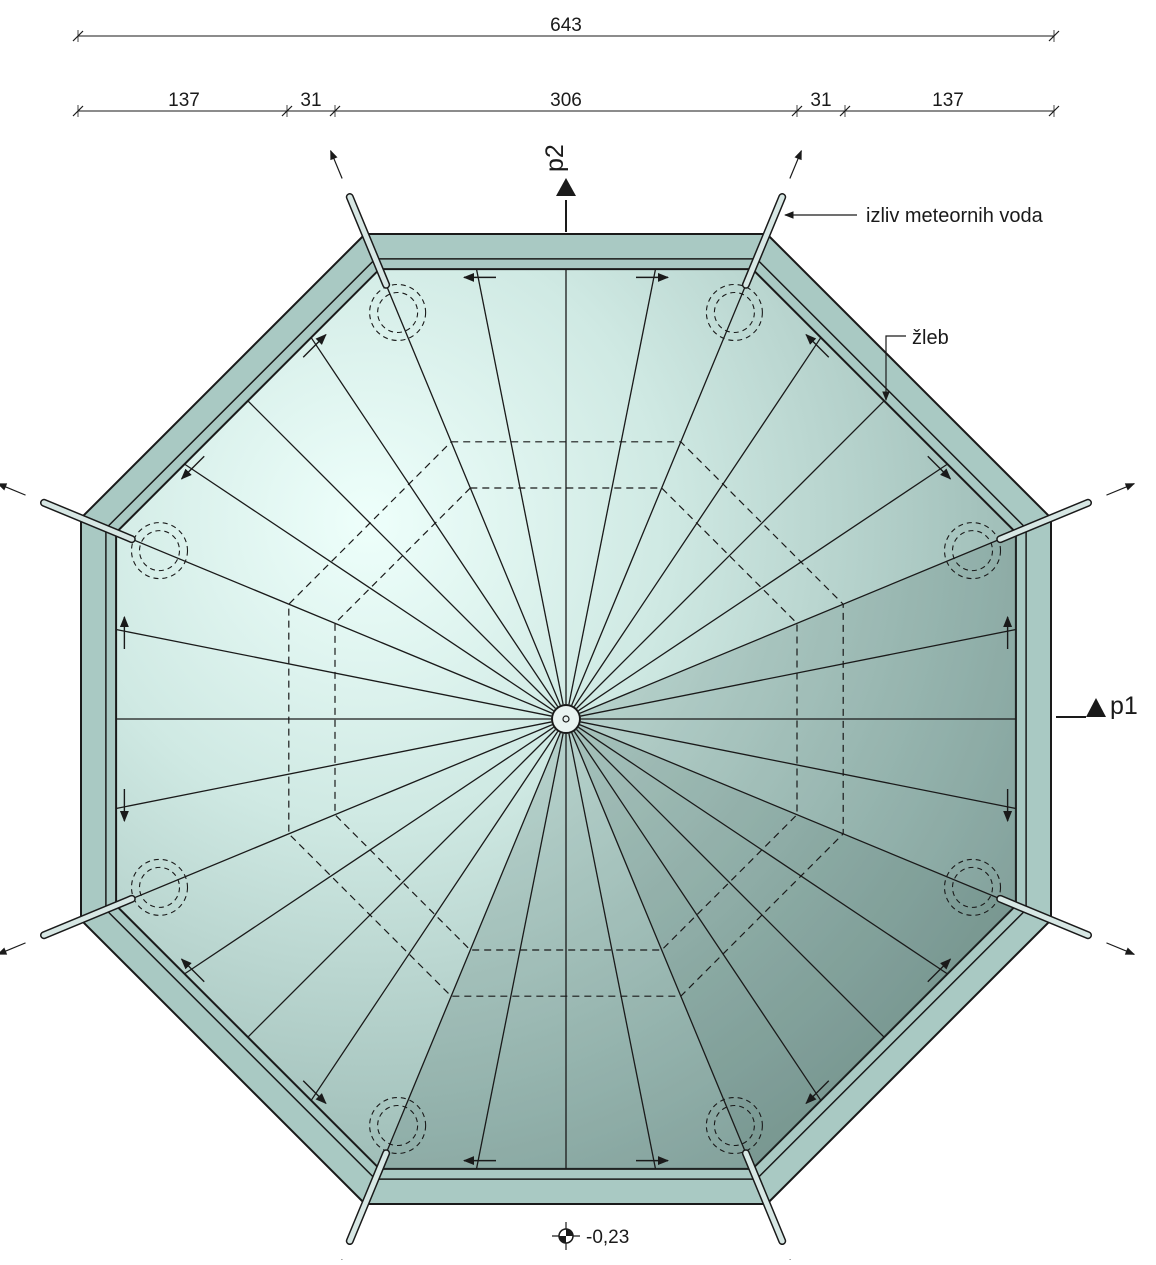  I want to click on section-mark-p2: p2, so click(558, 188).